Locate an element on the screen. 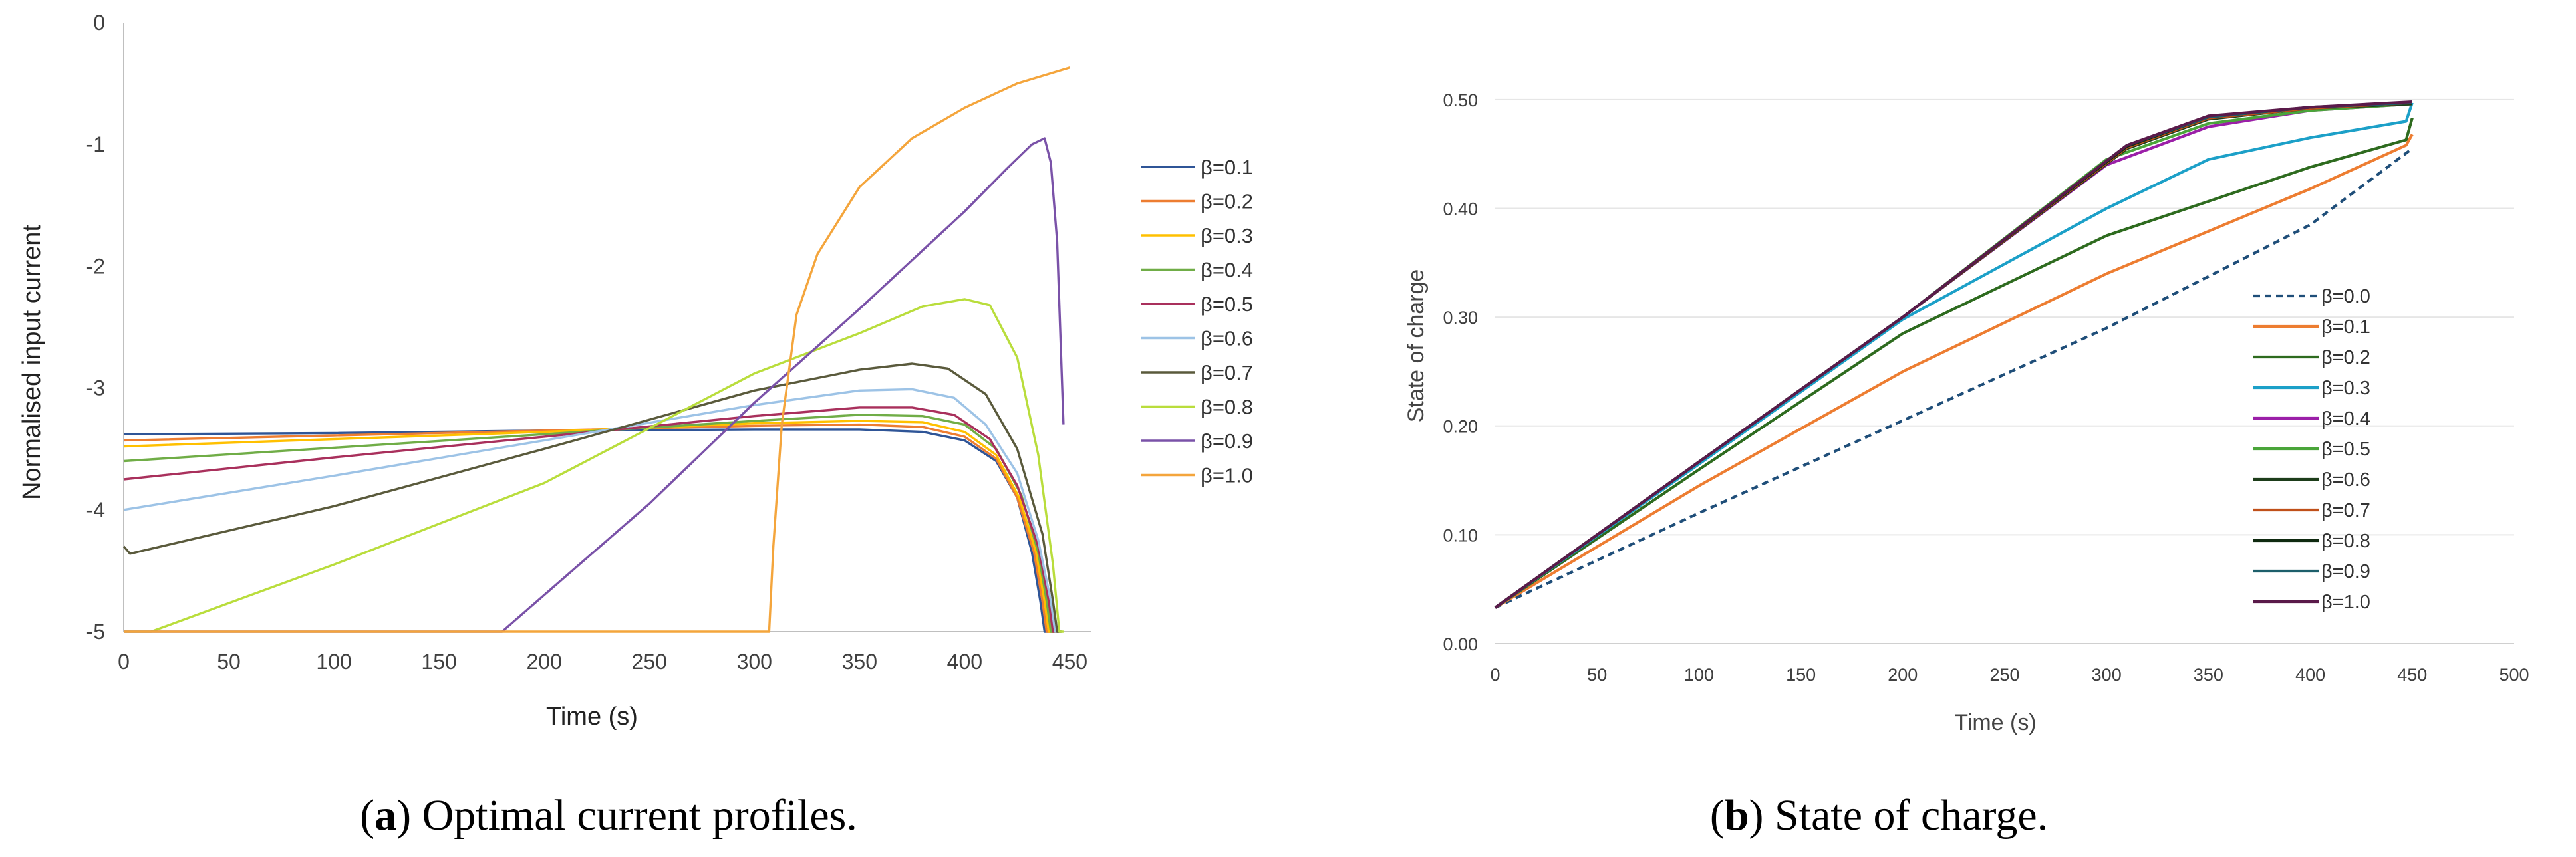 This screenshot has height=857, width=2576. b-x-tick-label: 100 is located at coordinates (1699, 675).